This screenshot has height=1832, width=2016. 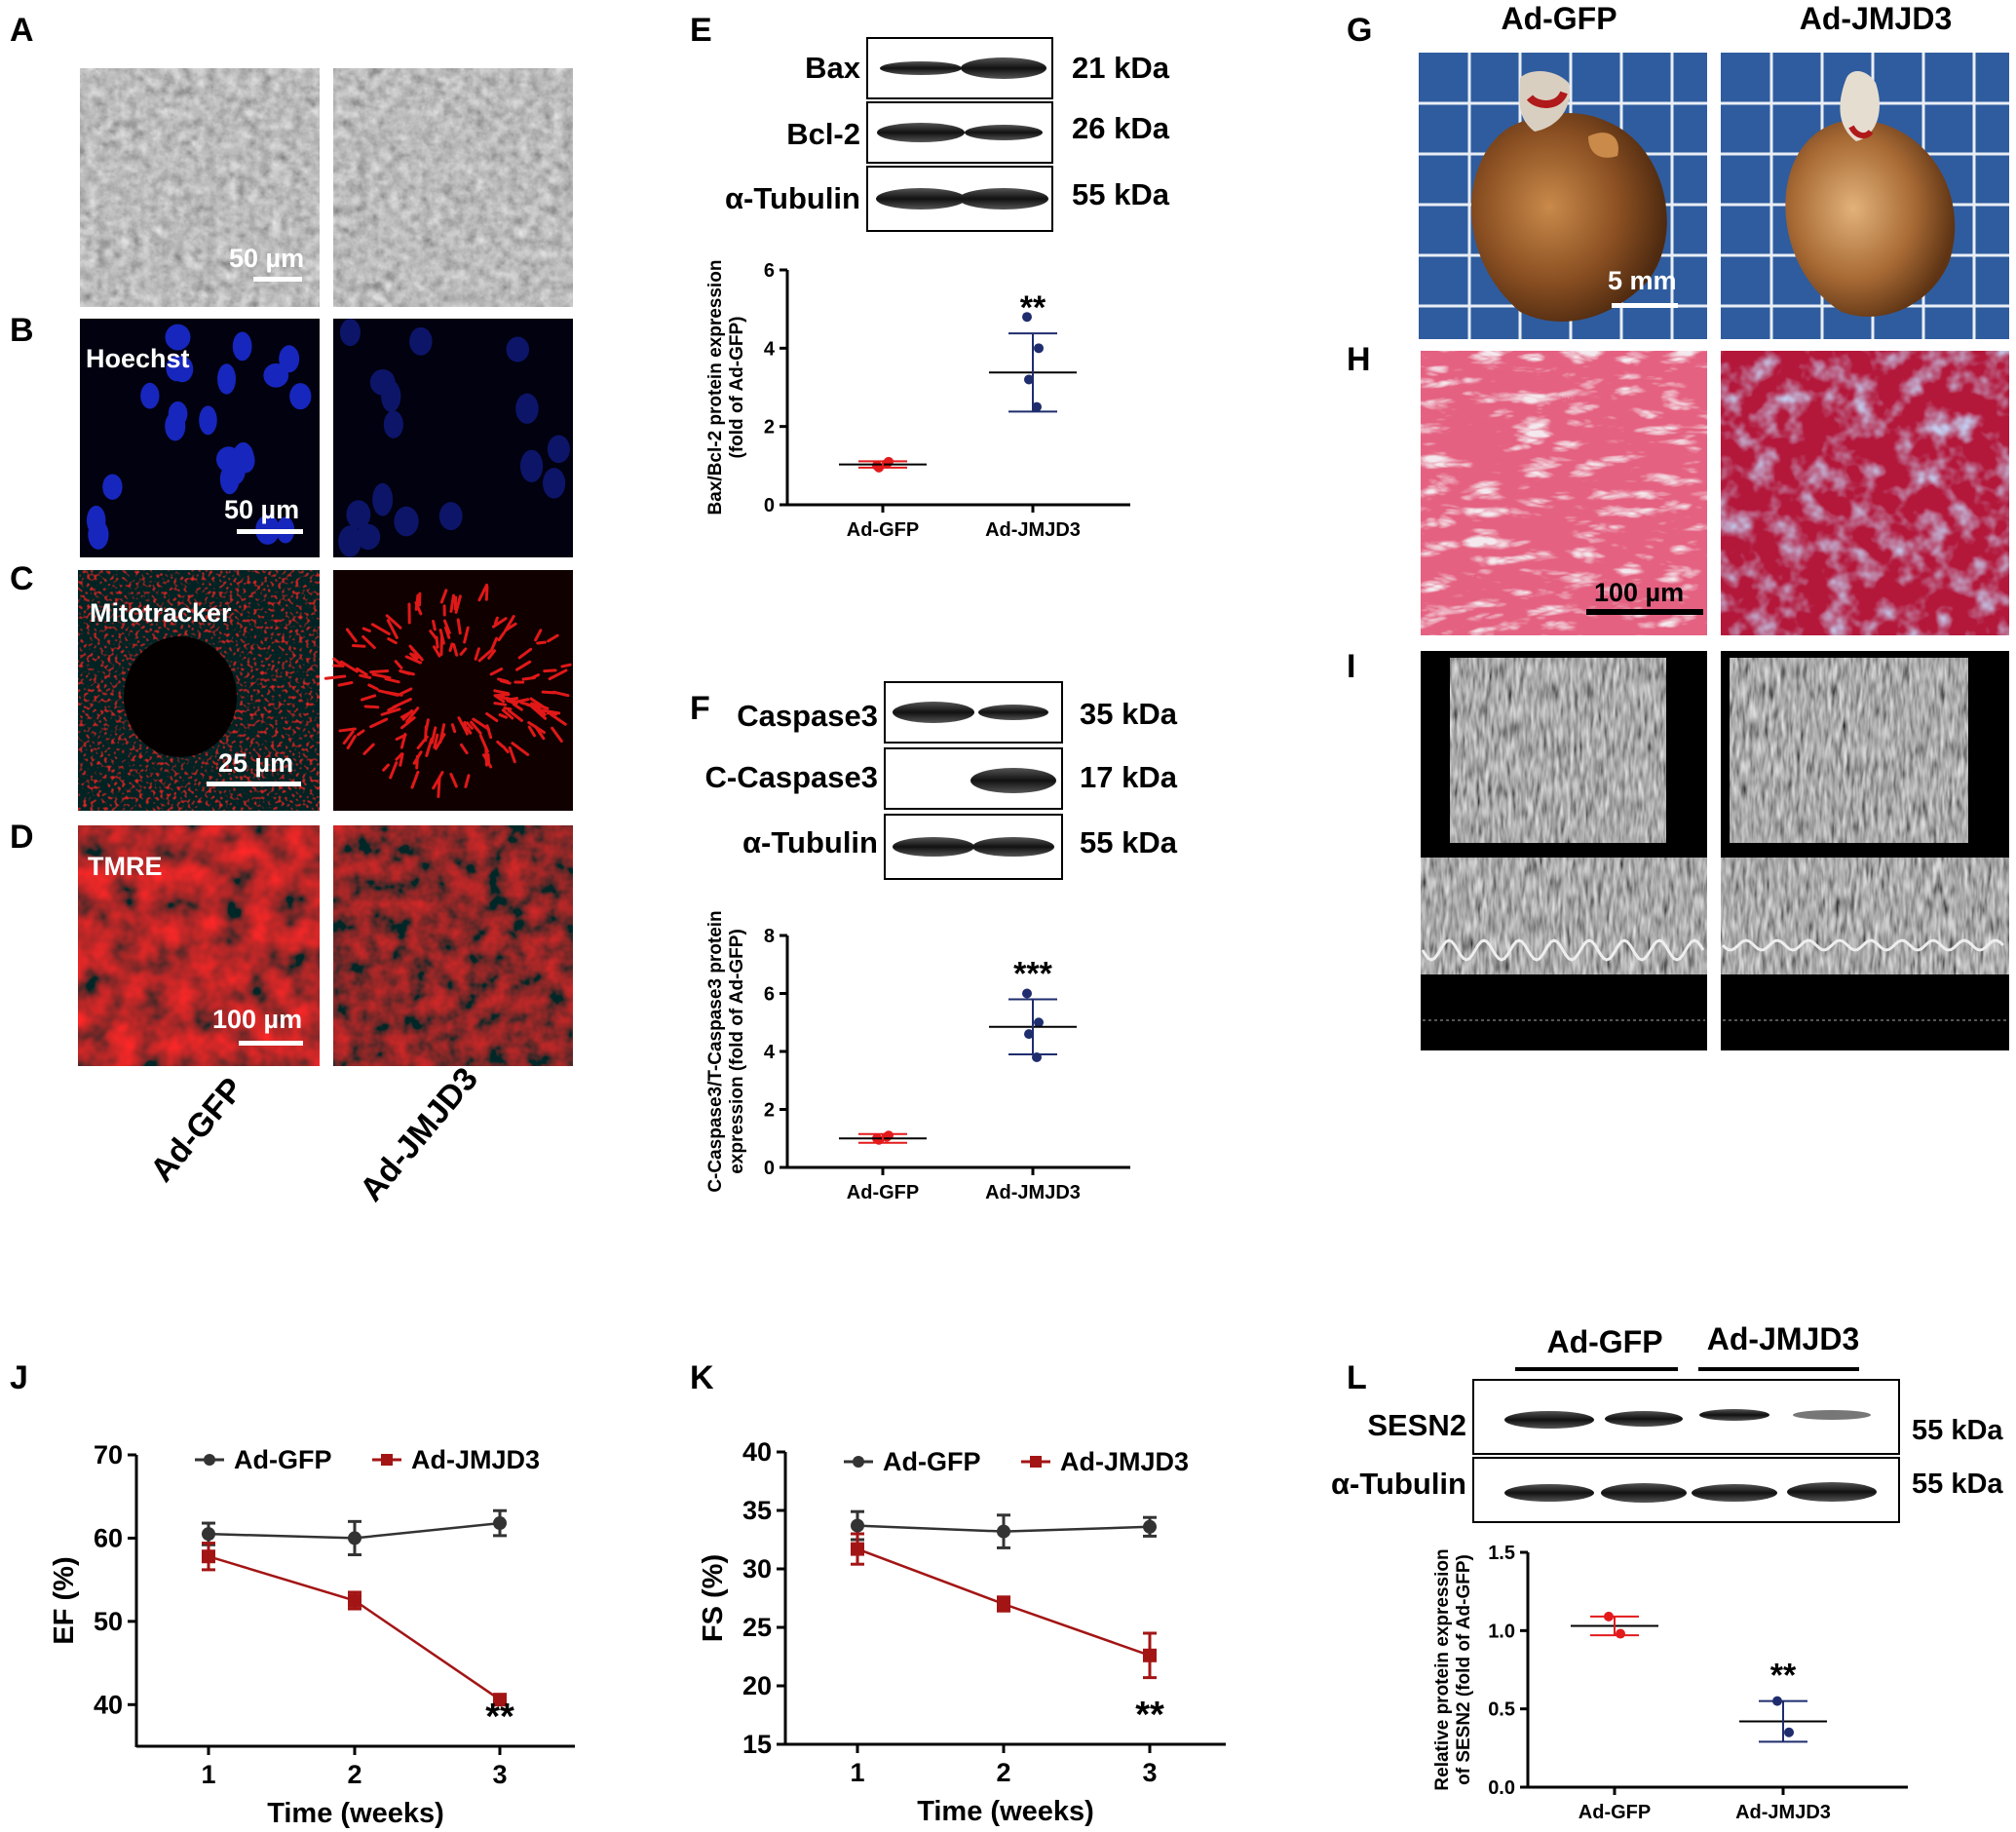 What do you see at coordinates (1783, 1338) in the screenshot?
I see `blot-group-label: Ad-JMJD3` at bounding box center [1783, 1338].